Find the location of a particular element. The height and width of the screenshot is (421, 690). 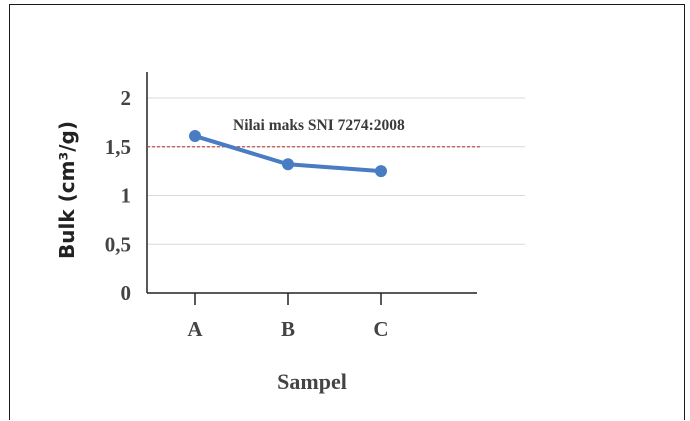

y-axis-title: Bulk (cm³/g) is located at coordinates (67, 190).